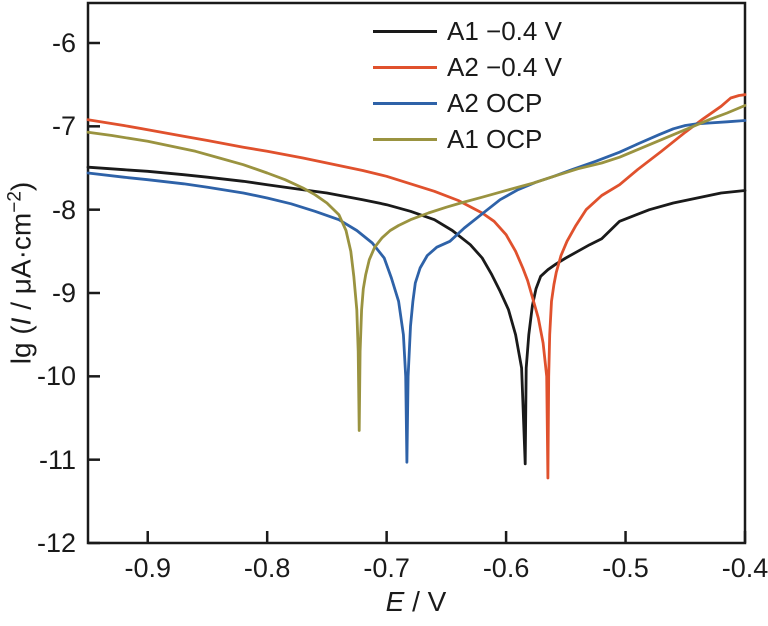 This screenshot has height=626, width=768. I want to click on x-tick-label: -0.6, so click(506, 568).